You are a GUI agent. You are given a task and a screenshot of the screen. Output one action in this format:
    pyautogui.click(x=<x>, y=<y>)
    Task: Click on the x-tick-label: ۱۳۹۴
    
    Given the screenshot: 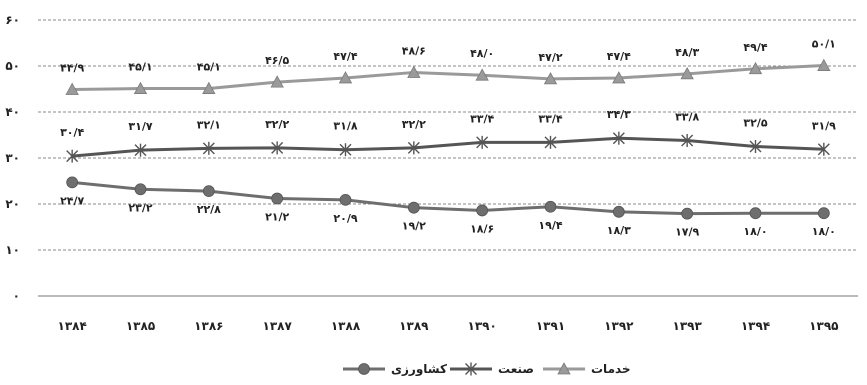 What is the action you would take?
    pyautogui.click(x=755, y=326)
    